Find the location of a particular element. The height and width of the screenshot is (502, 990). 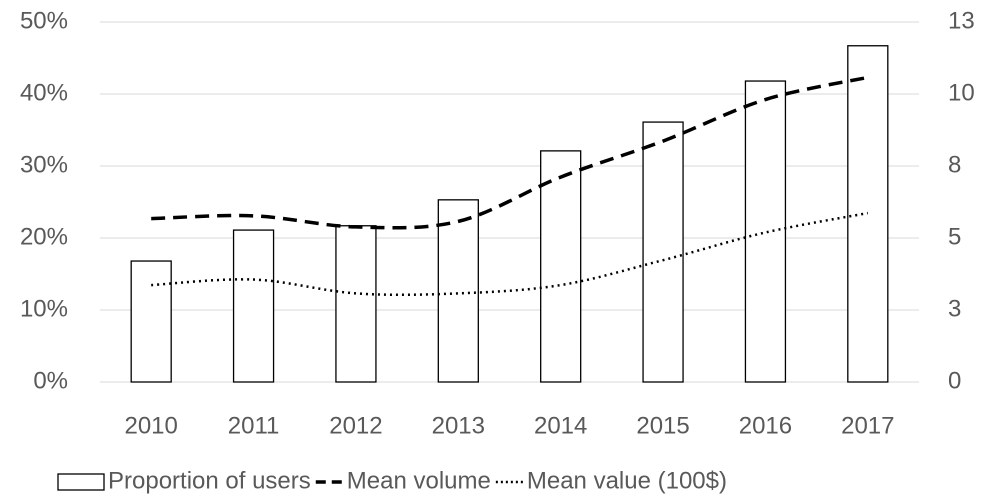

x-tick-label: 2015 is located at coordinates (662, 425).